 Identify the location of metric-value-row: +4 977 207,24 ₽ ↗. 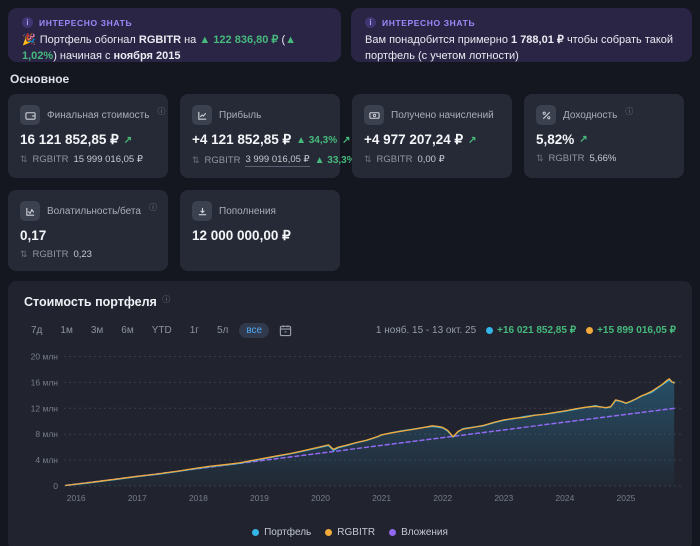
(432, 140).